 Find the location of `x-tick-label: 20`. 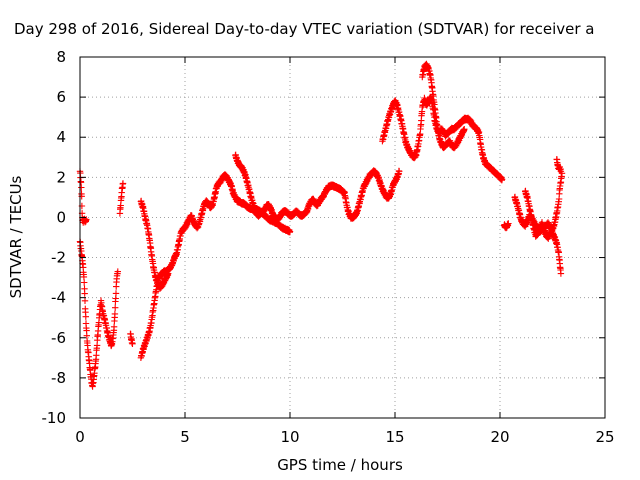

x-tick-label: 20 is located at coordinates (499, 437).